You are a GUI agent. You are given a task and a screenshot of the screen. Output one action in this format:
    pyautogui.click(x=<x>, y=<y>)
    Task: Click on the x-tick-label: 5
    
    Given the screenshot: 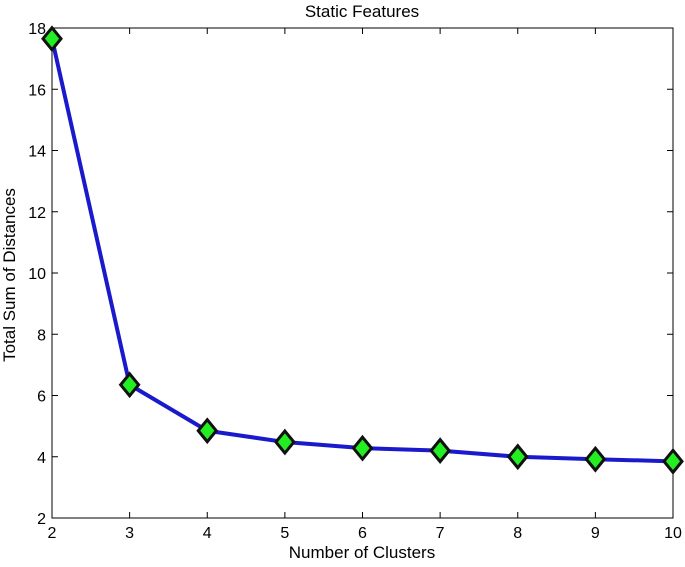 What is the action you would take?
    pyautogui.click(x=284, y=533)
    